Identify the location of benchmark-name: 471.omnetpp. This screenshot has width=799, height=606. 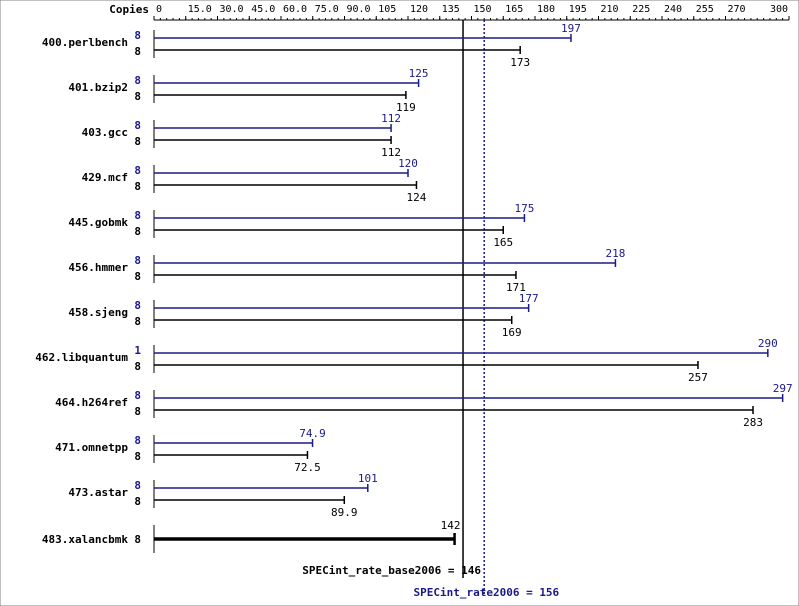
(91, 447).